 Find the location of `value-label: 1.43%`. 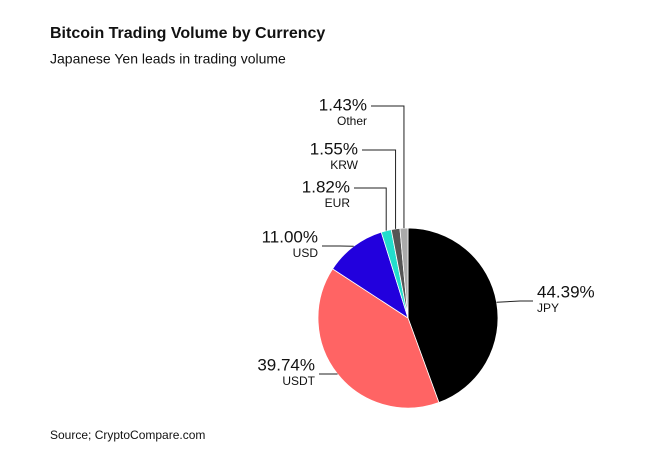

value-label: 1.43% is located at coordinates (343, 104).